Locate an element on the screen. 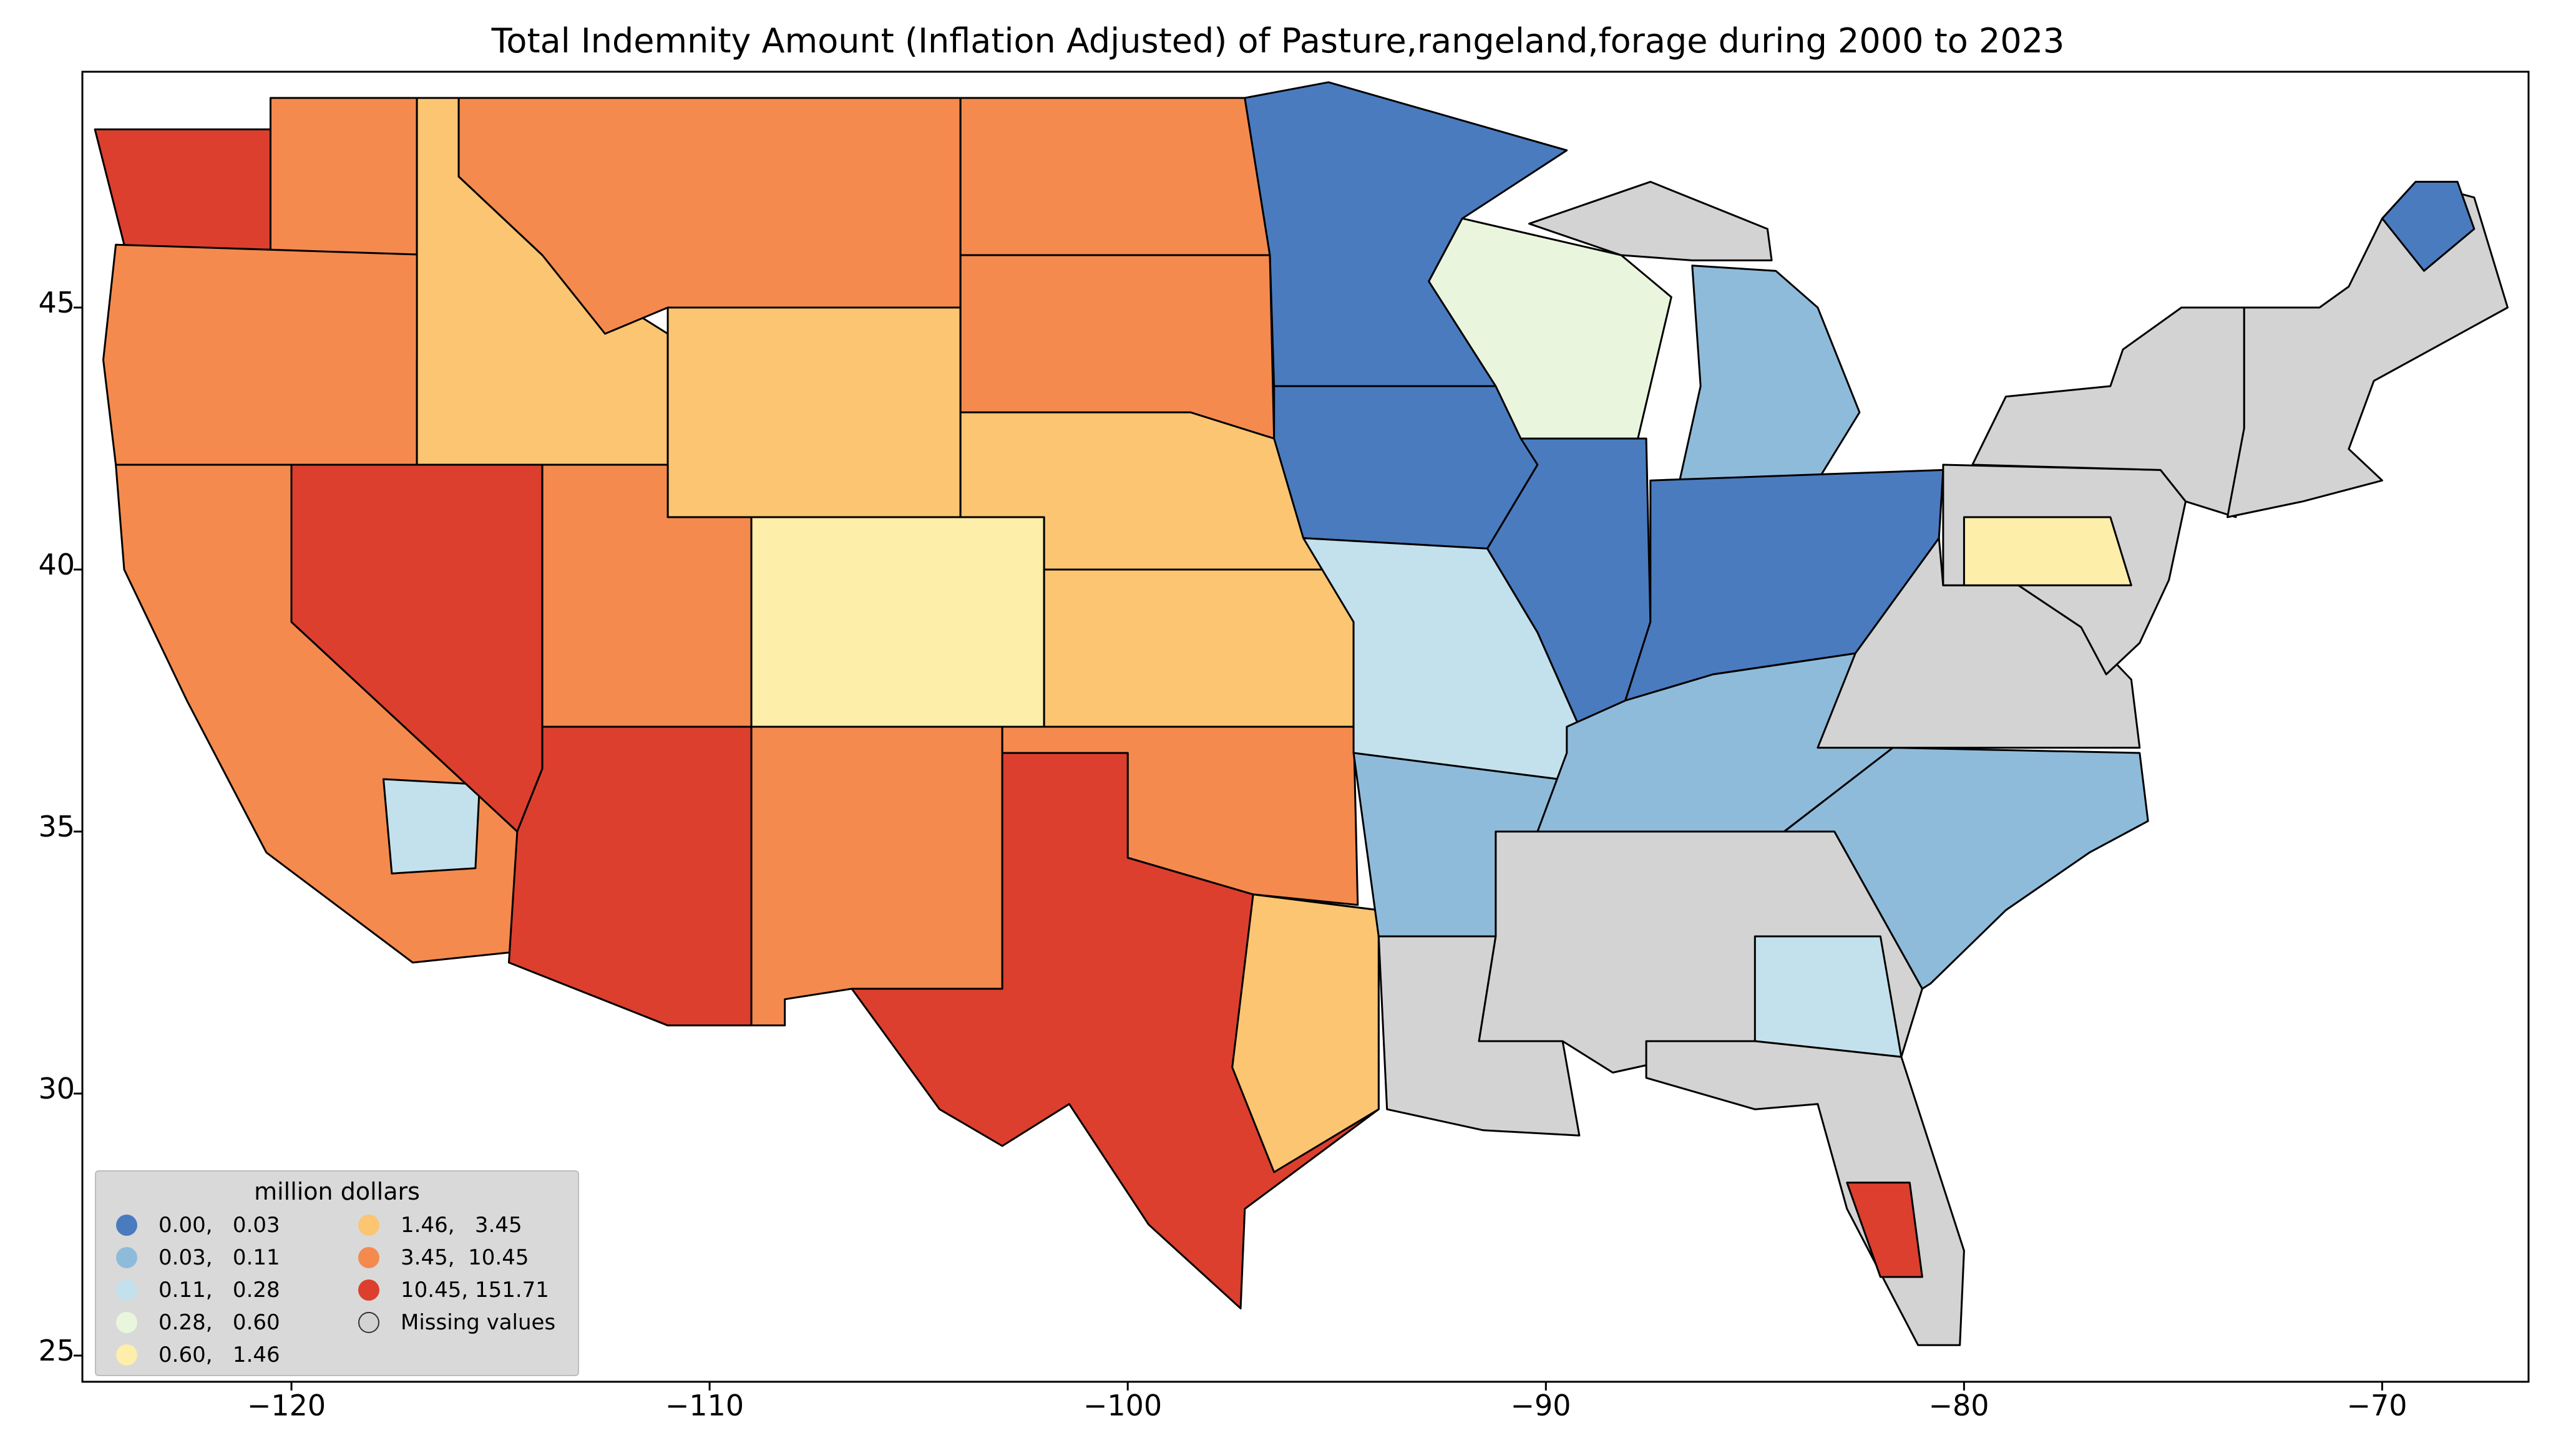  legend-item: 0.28, 0.60 is located at coordinates (198, 1322).